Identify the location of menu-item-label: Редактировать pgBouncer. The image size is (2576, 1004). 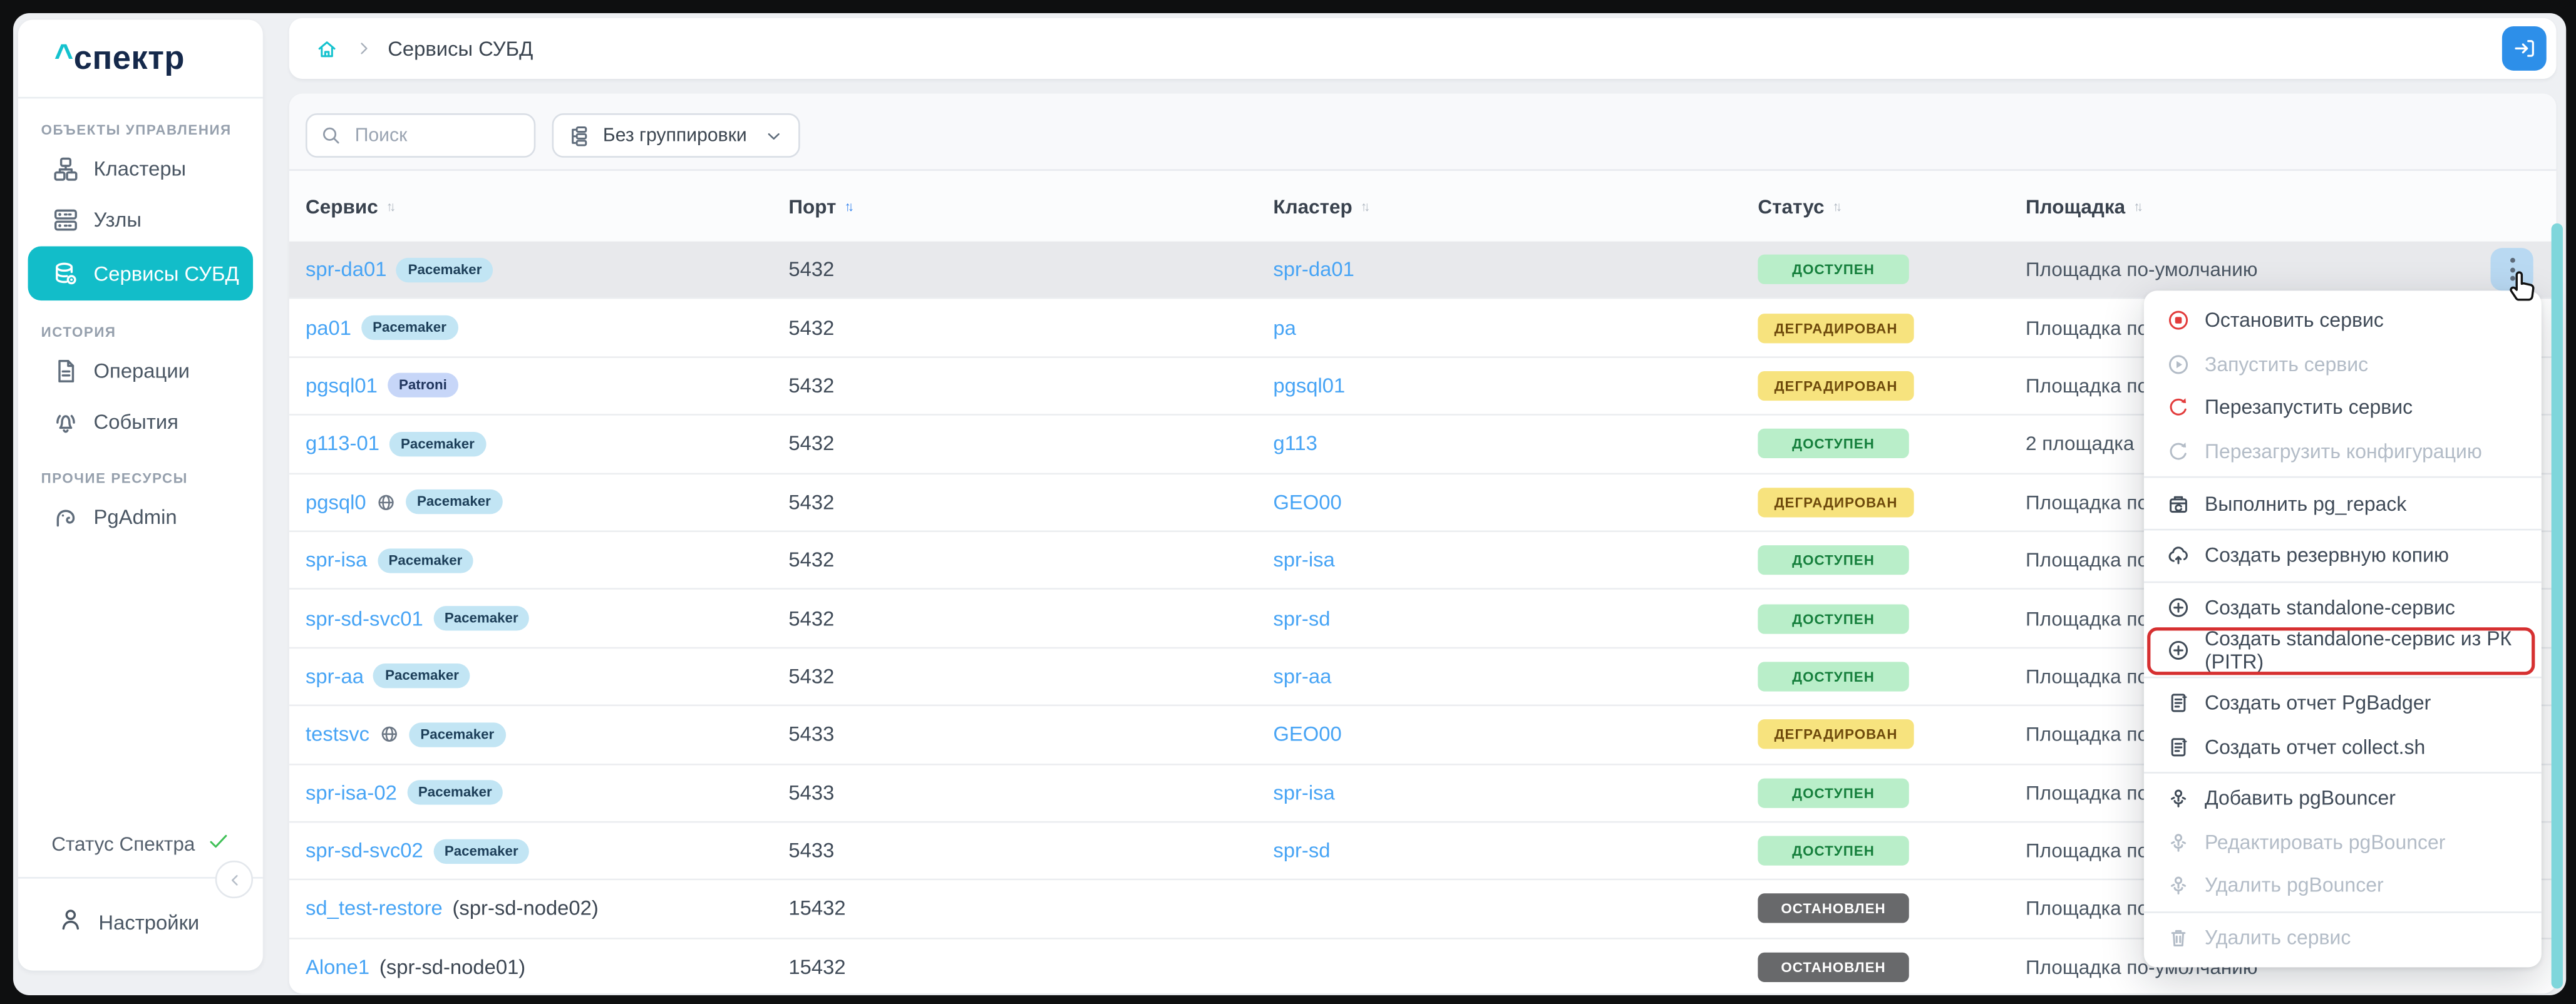
(2325, 842).